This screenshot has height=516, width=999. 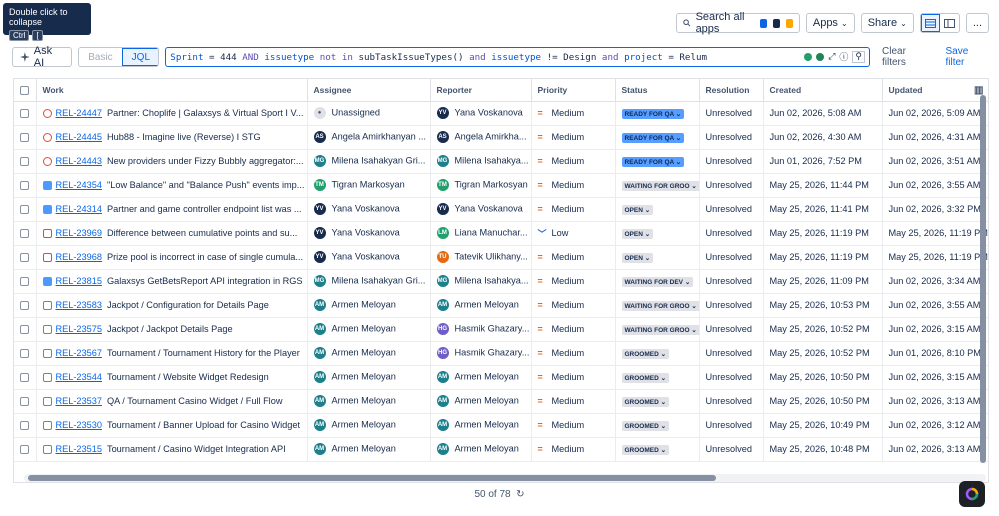 What do you see at coordinates (657, 281) in the screenshot?
I see `status-lozenge: WAITING FOR DEV ⌄` at bounding box center [657, 281].